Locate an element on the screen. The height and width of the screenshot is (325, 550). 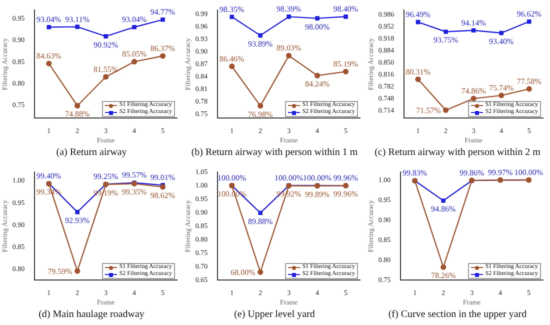
data-label: 99.83% is located at coordinates (415, 173).